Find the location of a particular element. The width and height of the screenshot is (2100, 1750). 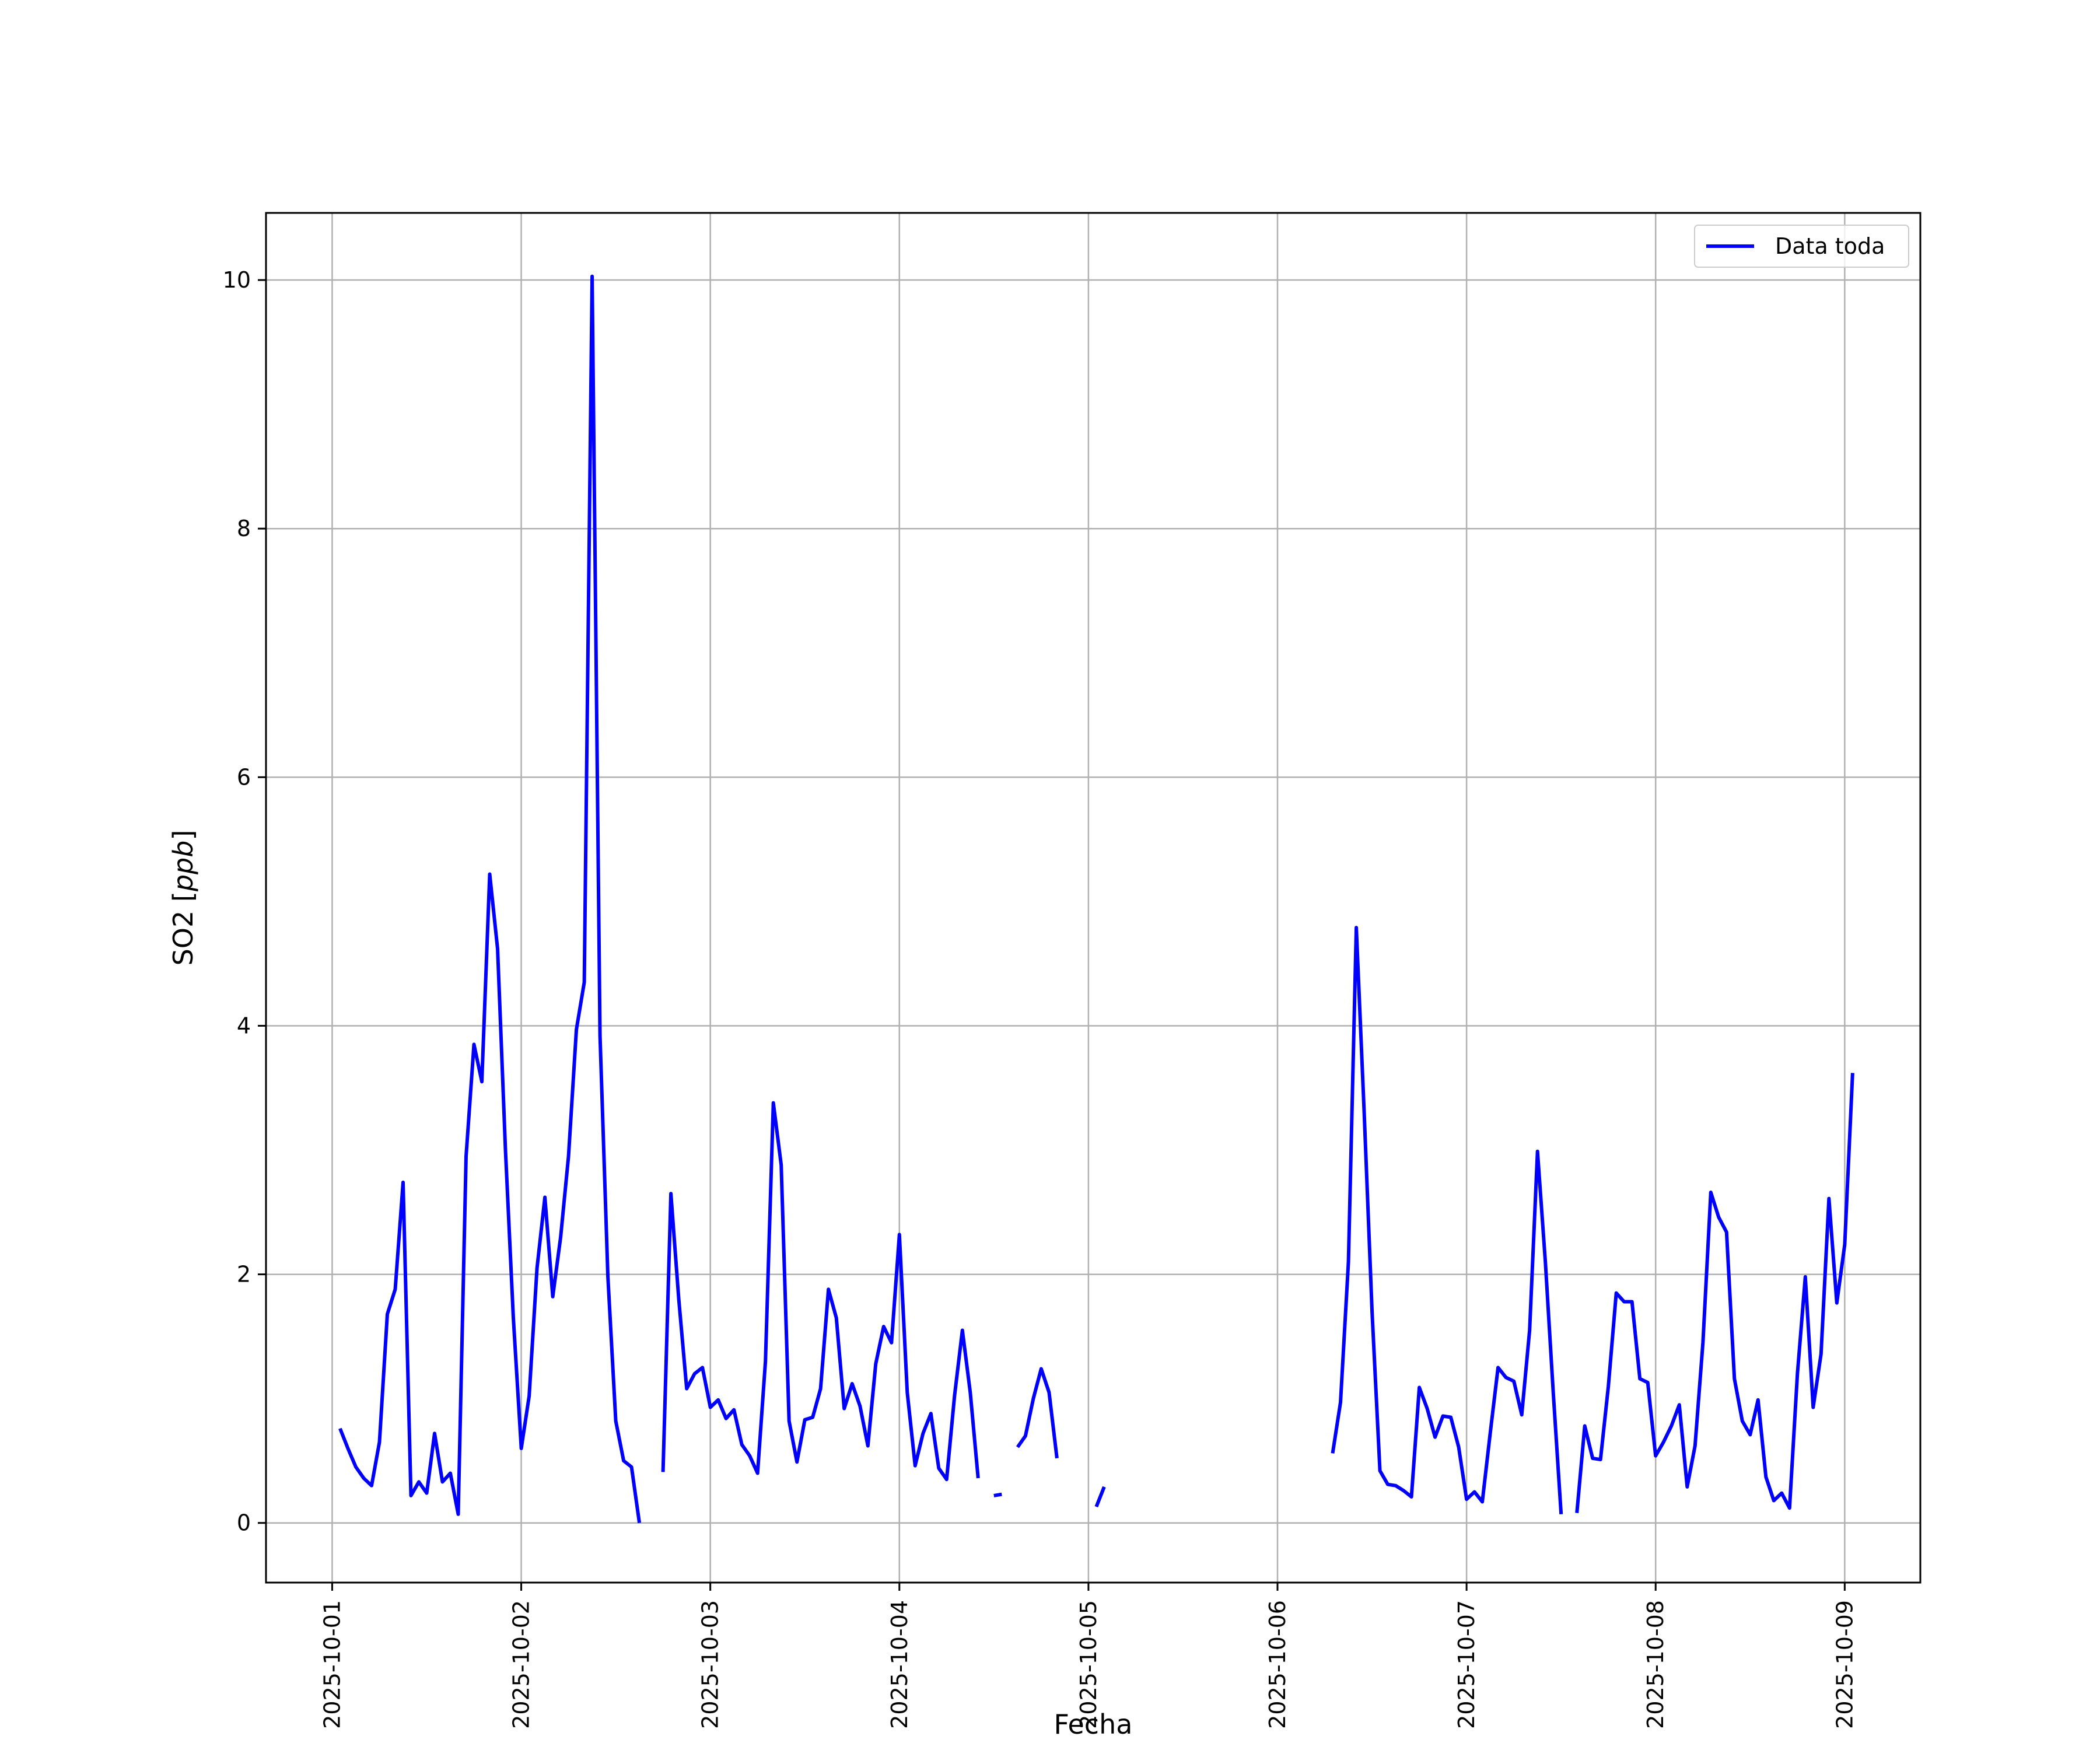

x-tick-label: 2025-10-02 is located at coordinates (521, 1664).